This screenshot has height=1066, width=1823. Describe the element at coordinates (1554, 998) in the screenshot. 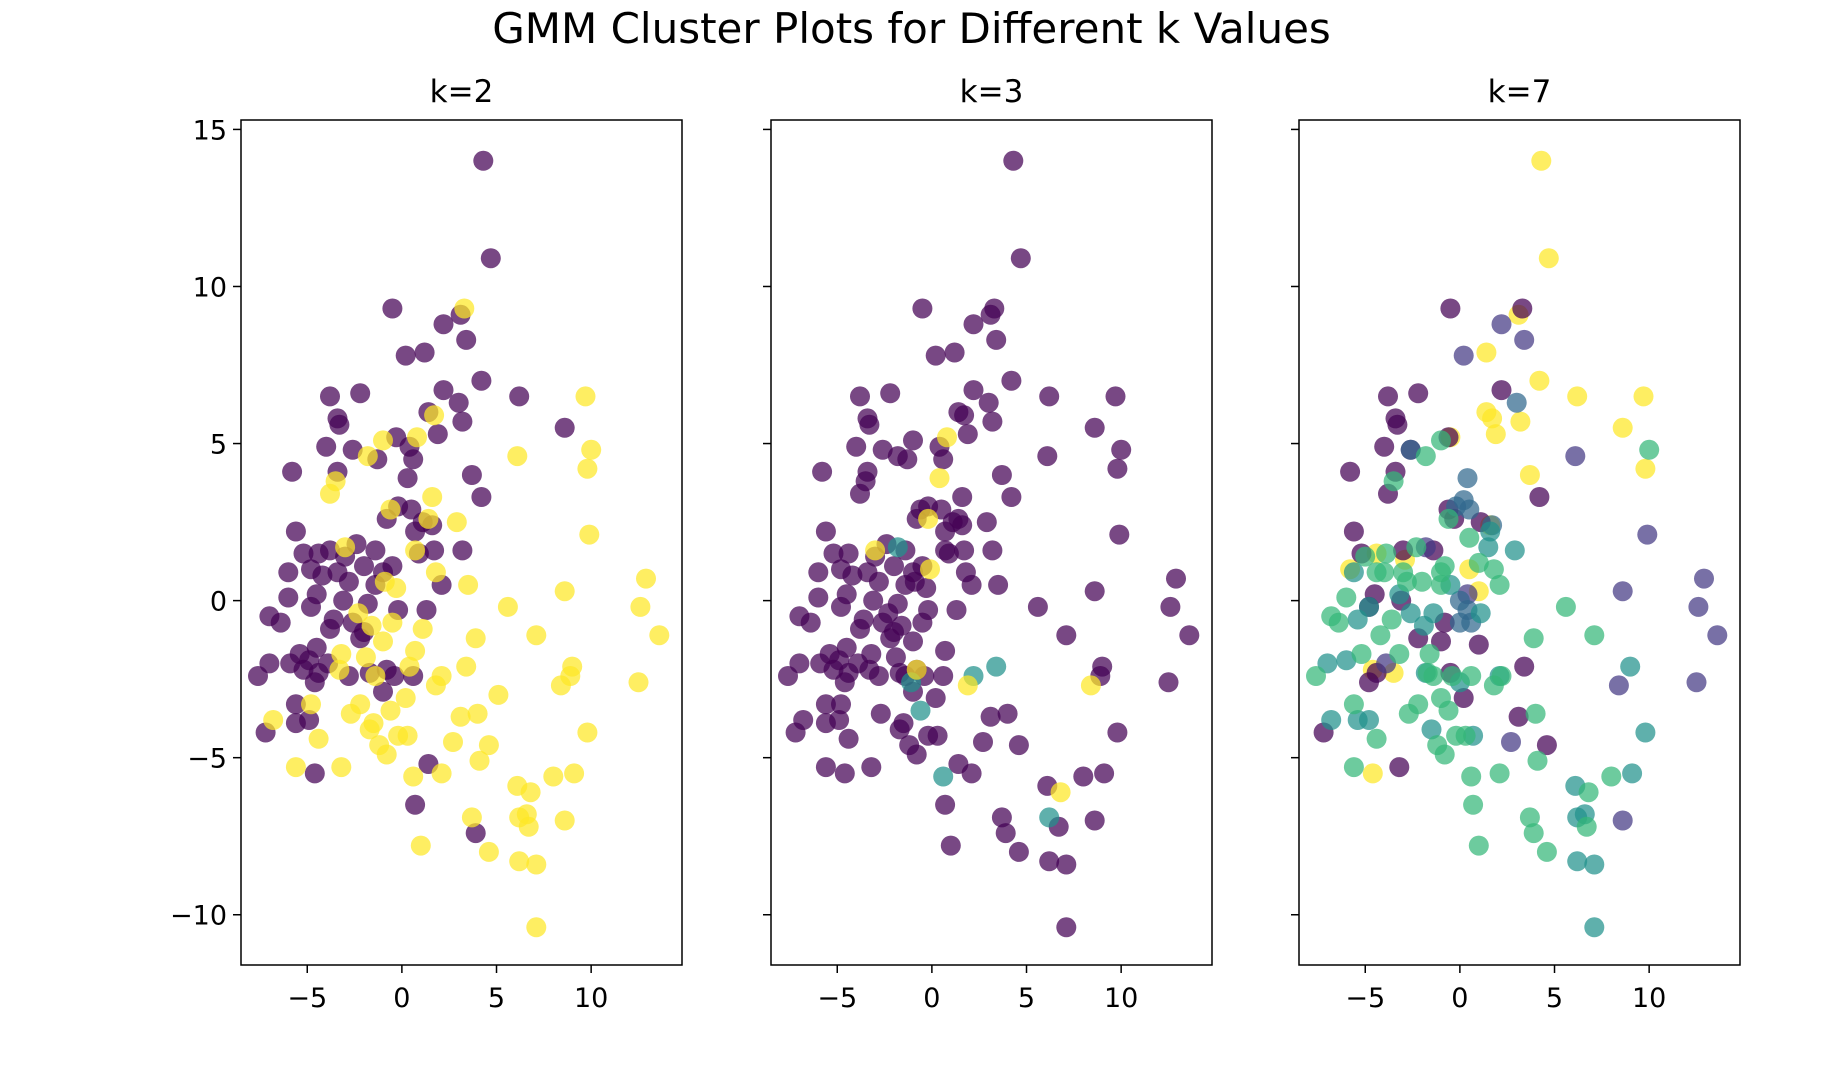

I see `x-tick-label: 5` at that location.